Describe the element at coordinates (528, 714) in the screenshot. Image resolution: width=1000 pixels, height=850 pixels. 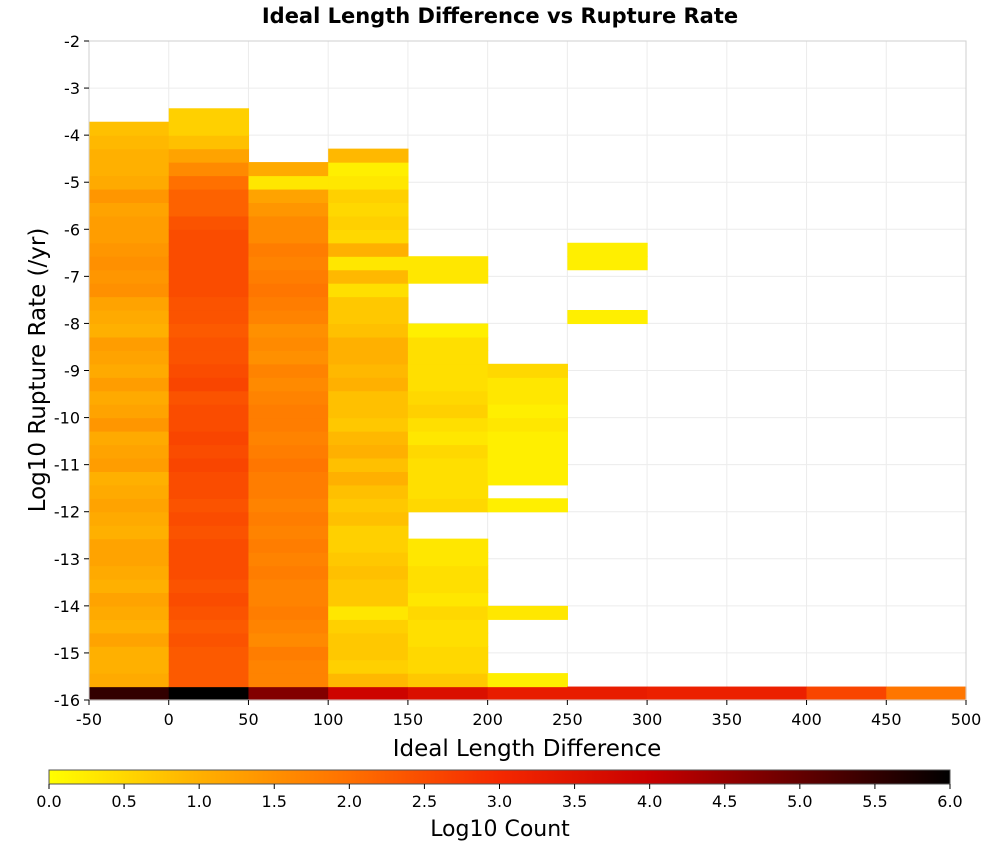
I see `x-axis-ticks: -50 0 50 100 150 200 250 300 350 400 450 500` at that location.